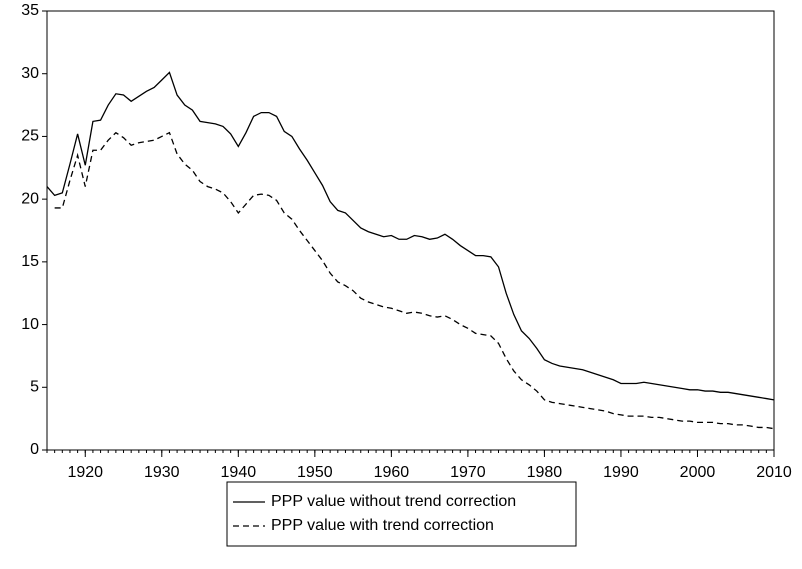  I want to click on x-tick-label: 2010, so click(774, 472).